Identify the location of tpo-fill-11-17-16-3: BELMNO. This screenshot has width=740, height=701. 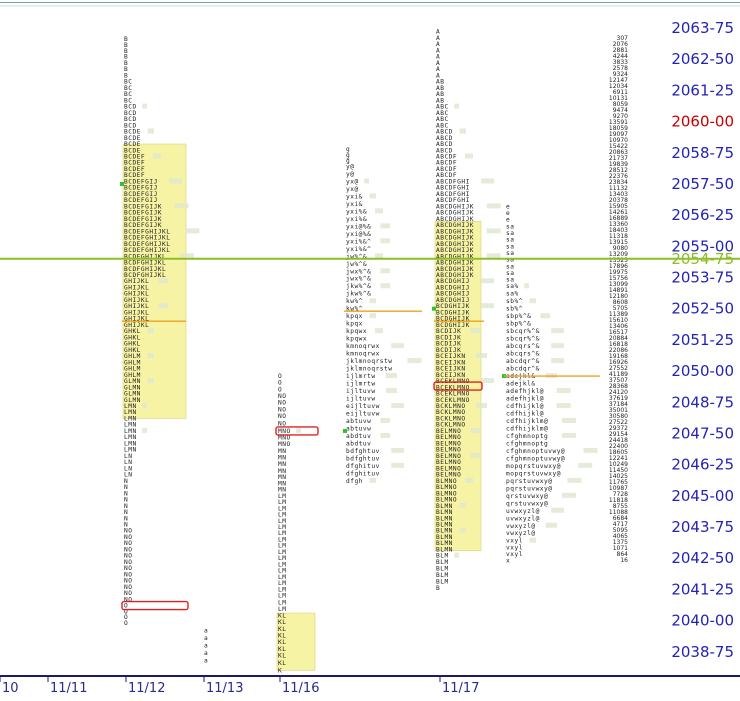
(448, 450).